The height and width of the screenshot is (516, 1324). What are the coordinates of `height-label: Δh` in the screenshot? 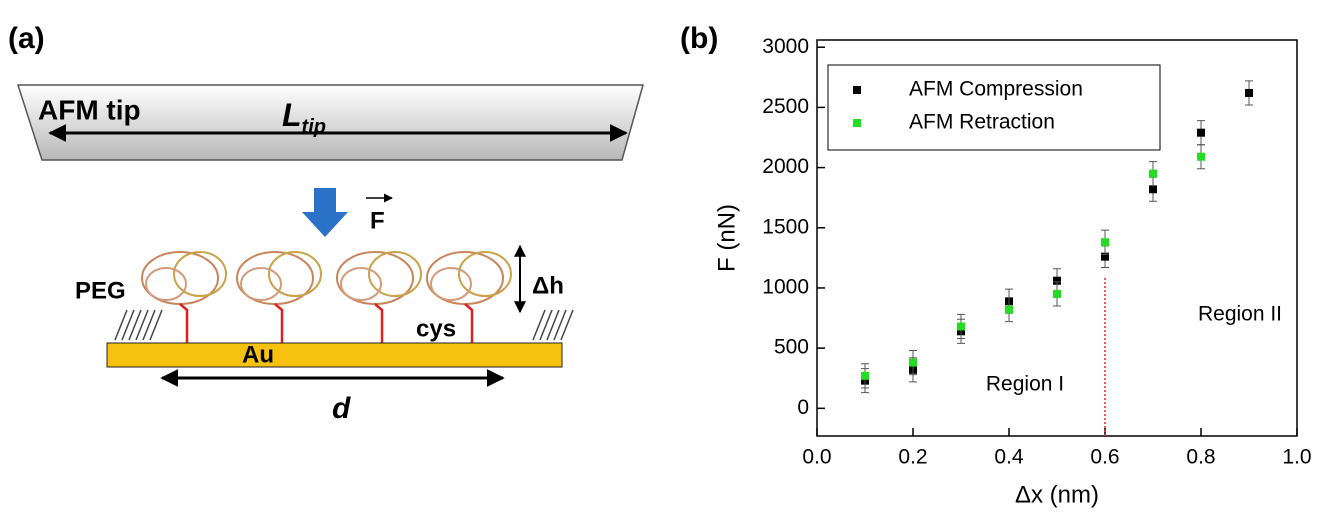 It's located at (548, 285).